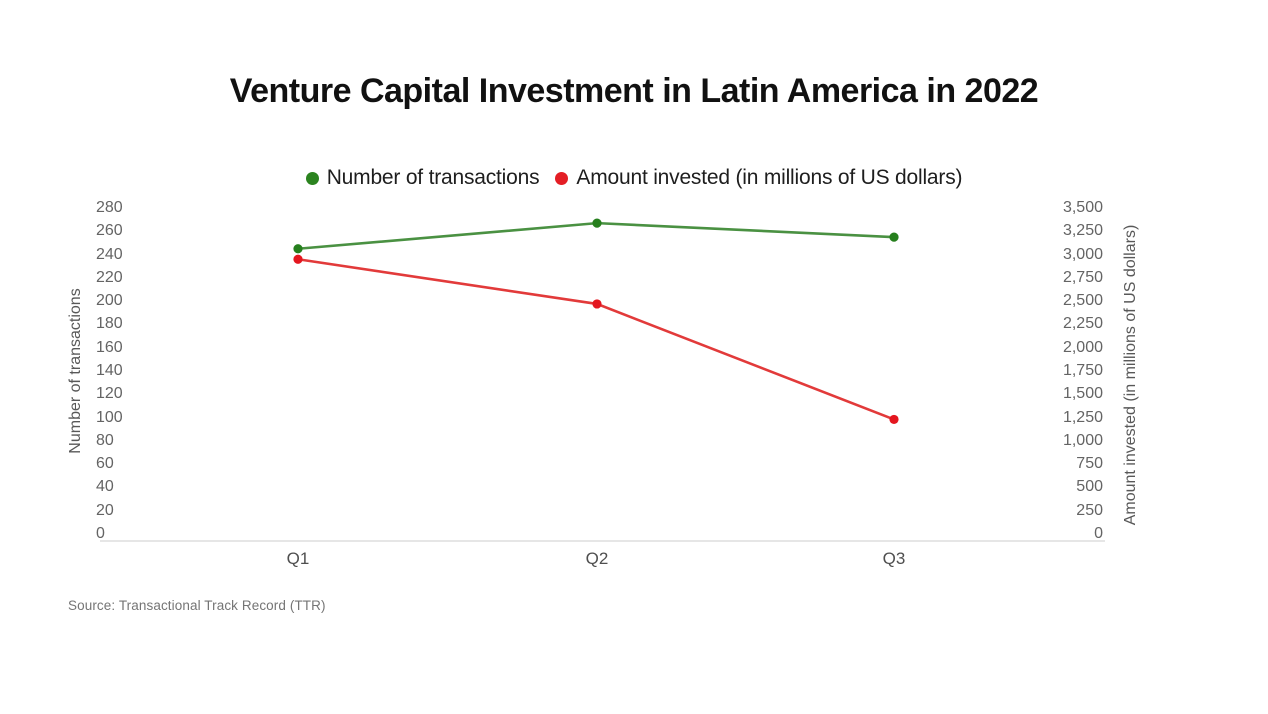 Image resolution: width=1268 pixels, height=714 pixels. Describe the element at coordinates (1082, 394) in the screenshot. I see `tick-label: 1,500` at that location.